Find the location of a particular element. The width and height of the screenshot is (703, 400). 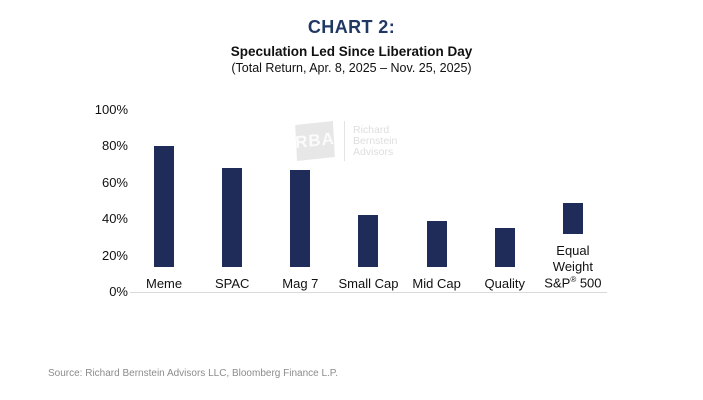

chart-title: Speculation Led Since Liberation Day is located at coordinates (351, 51).